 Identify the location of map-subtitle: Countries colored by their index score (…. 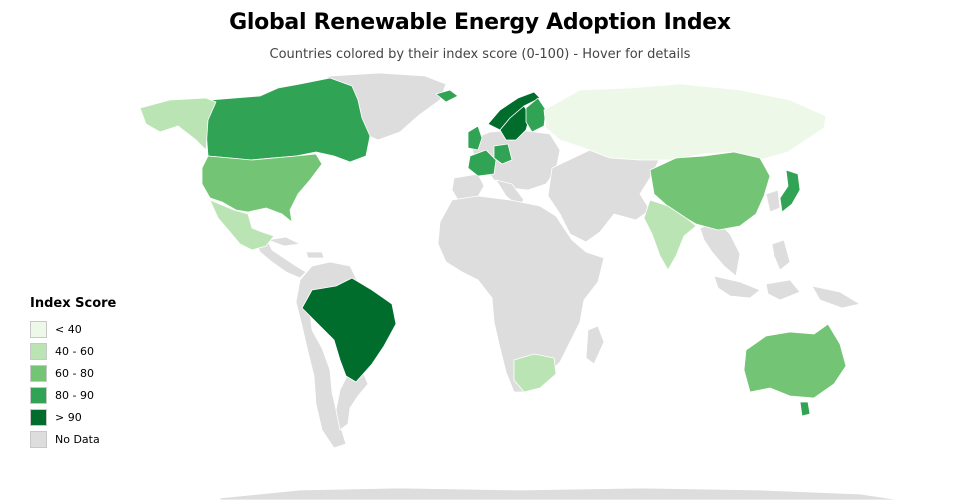
(480, 54).